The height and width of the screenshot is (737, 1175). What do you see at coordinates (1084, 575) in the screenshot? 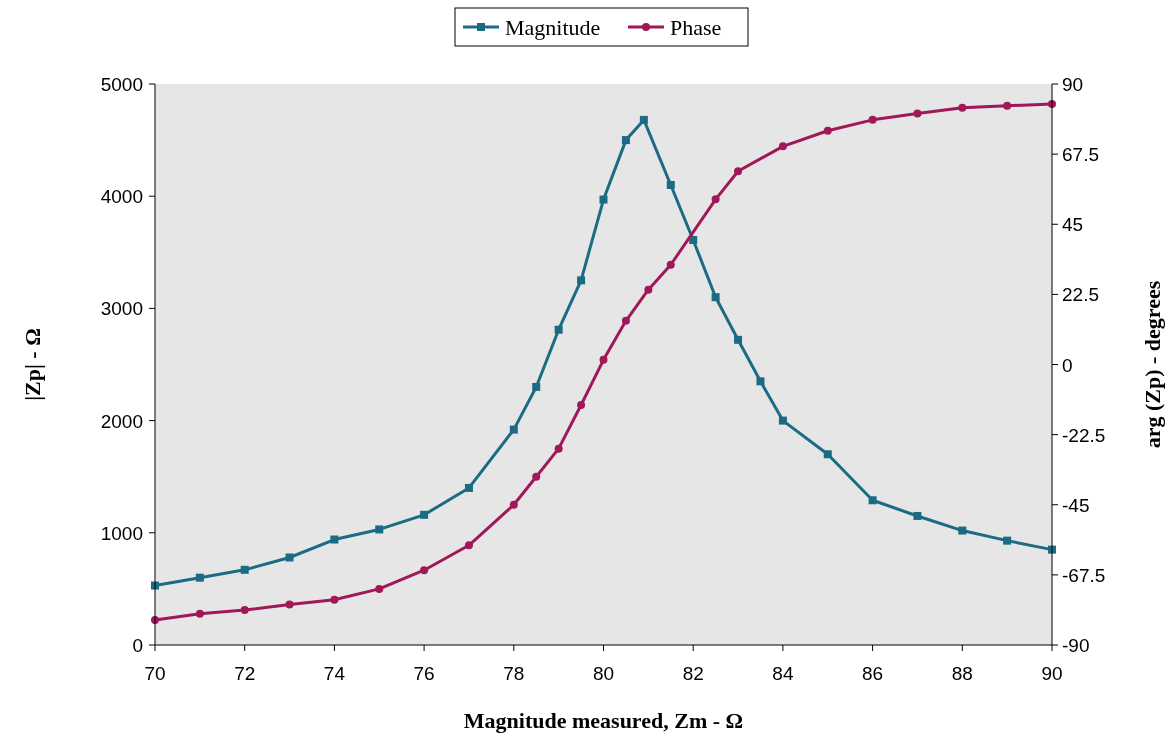
I see `y2-tick-label: -67.5` at bounding box center [1084, 575].